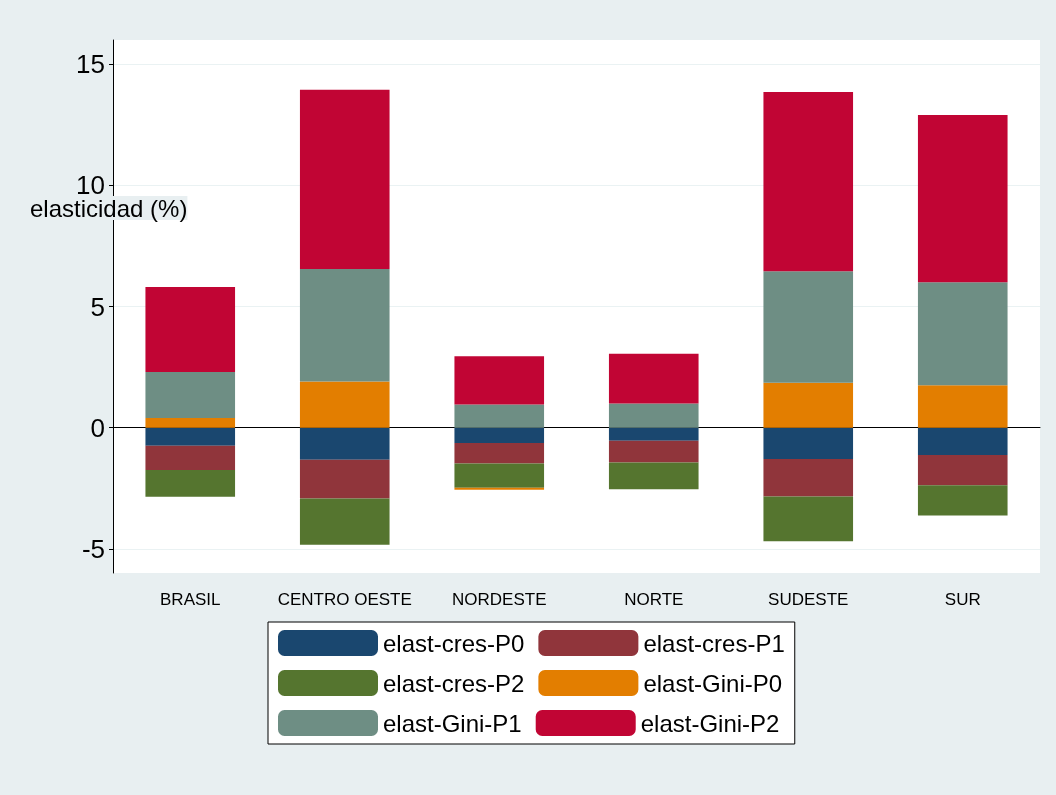 Image resolution: width=1056 pixels, height=795 pixels. What do you see at coordinates (97, 427) in the screenshot?
I see `y-tick-label: 0` at bounding box center [97, 427].